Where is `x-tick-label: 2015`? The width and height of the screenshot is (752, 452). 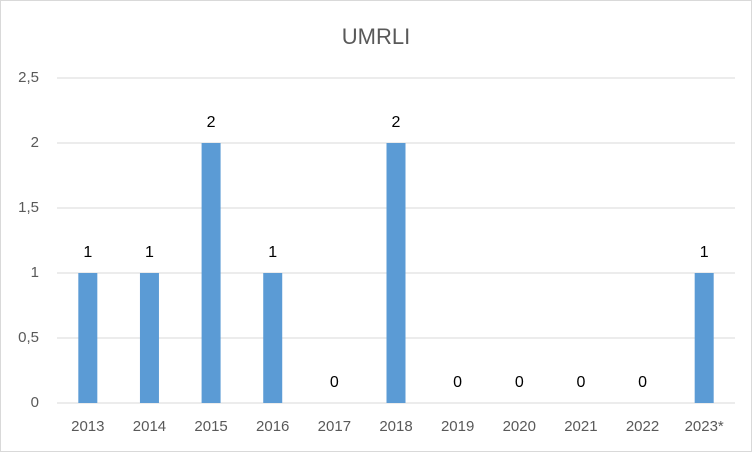 x-tick-label: 2015 is located at coordinates (210, 426).